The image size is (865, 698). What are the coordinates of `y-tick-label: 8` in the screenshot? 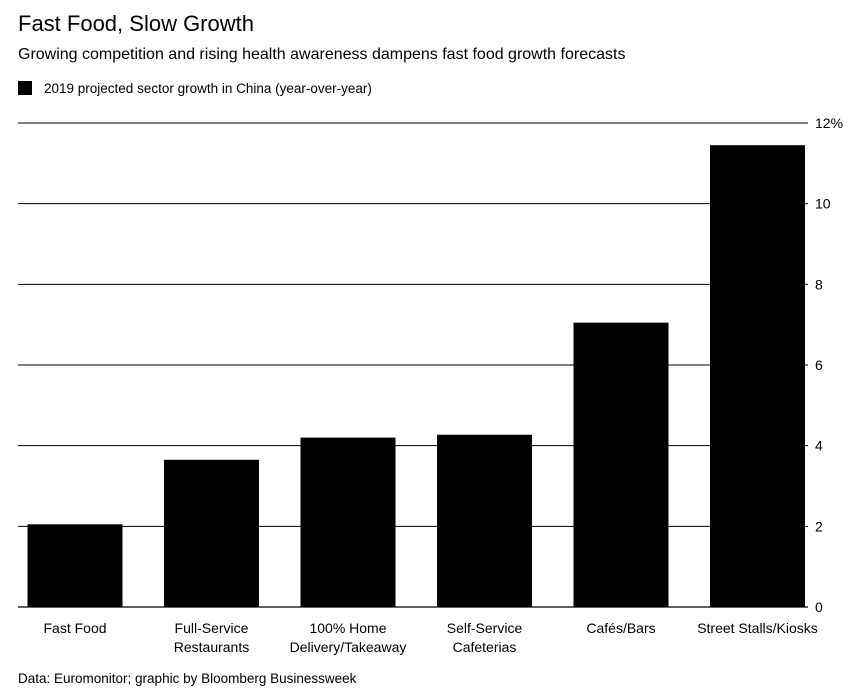 It's located at (819, 284).